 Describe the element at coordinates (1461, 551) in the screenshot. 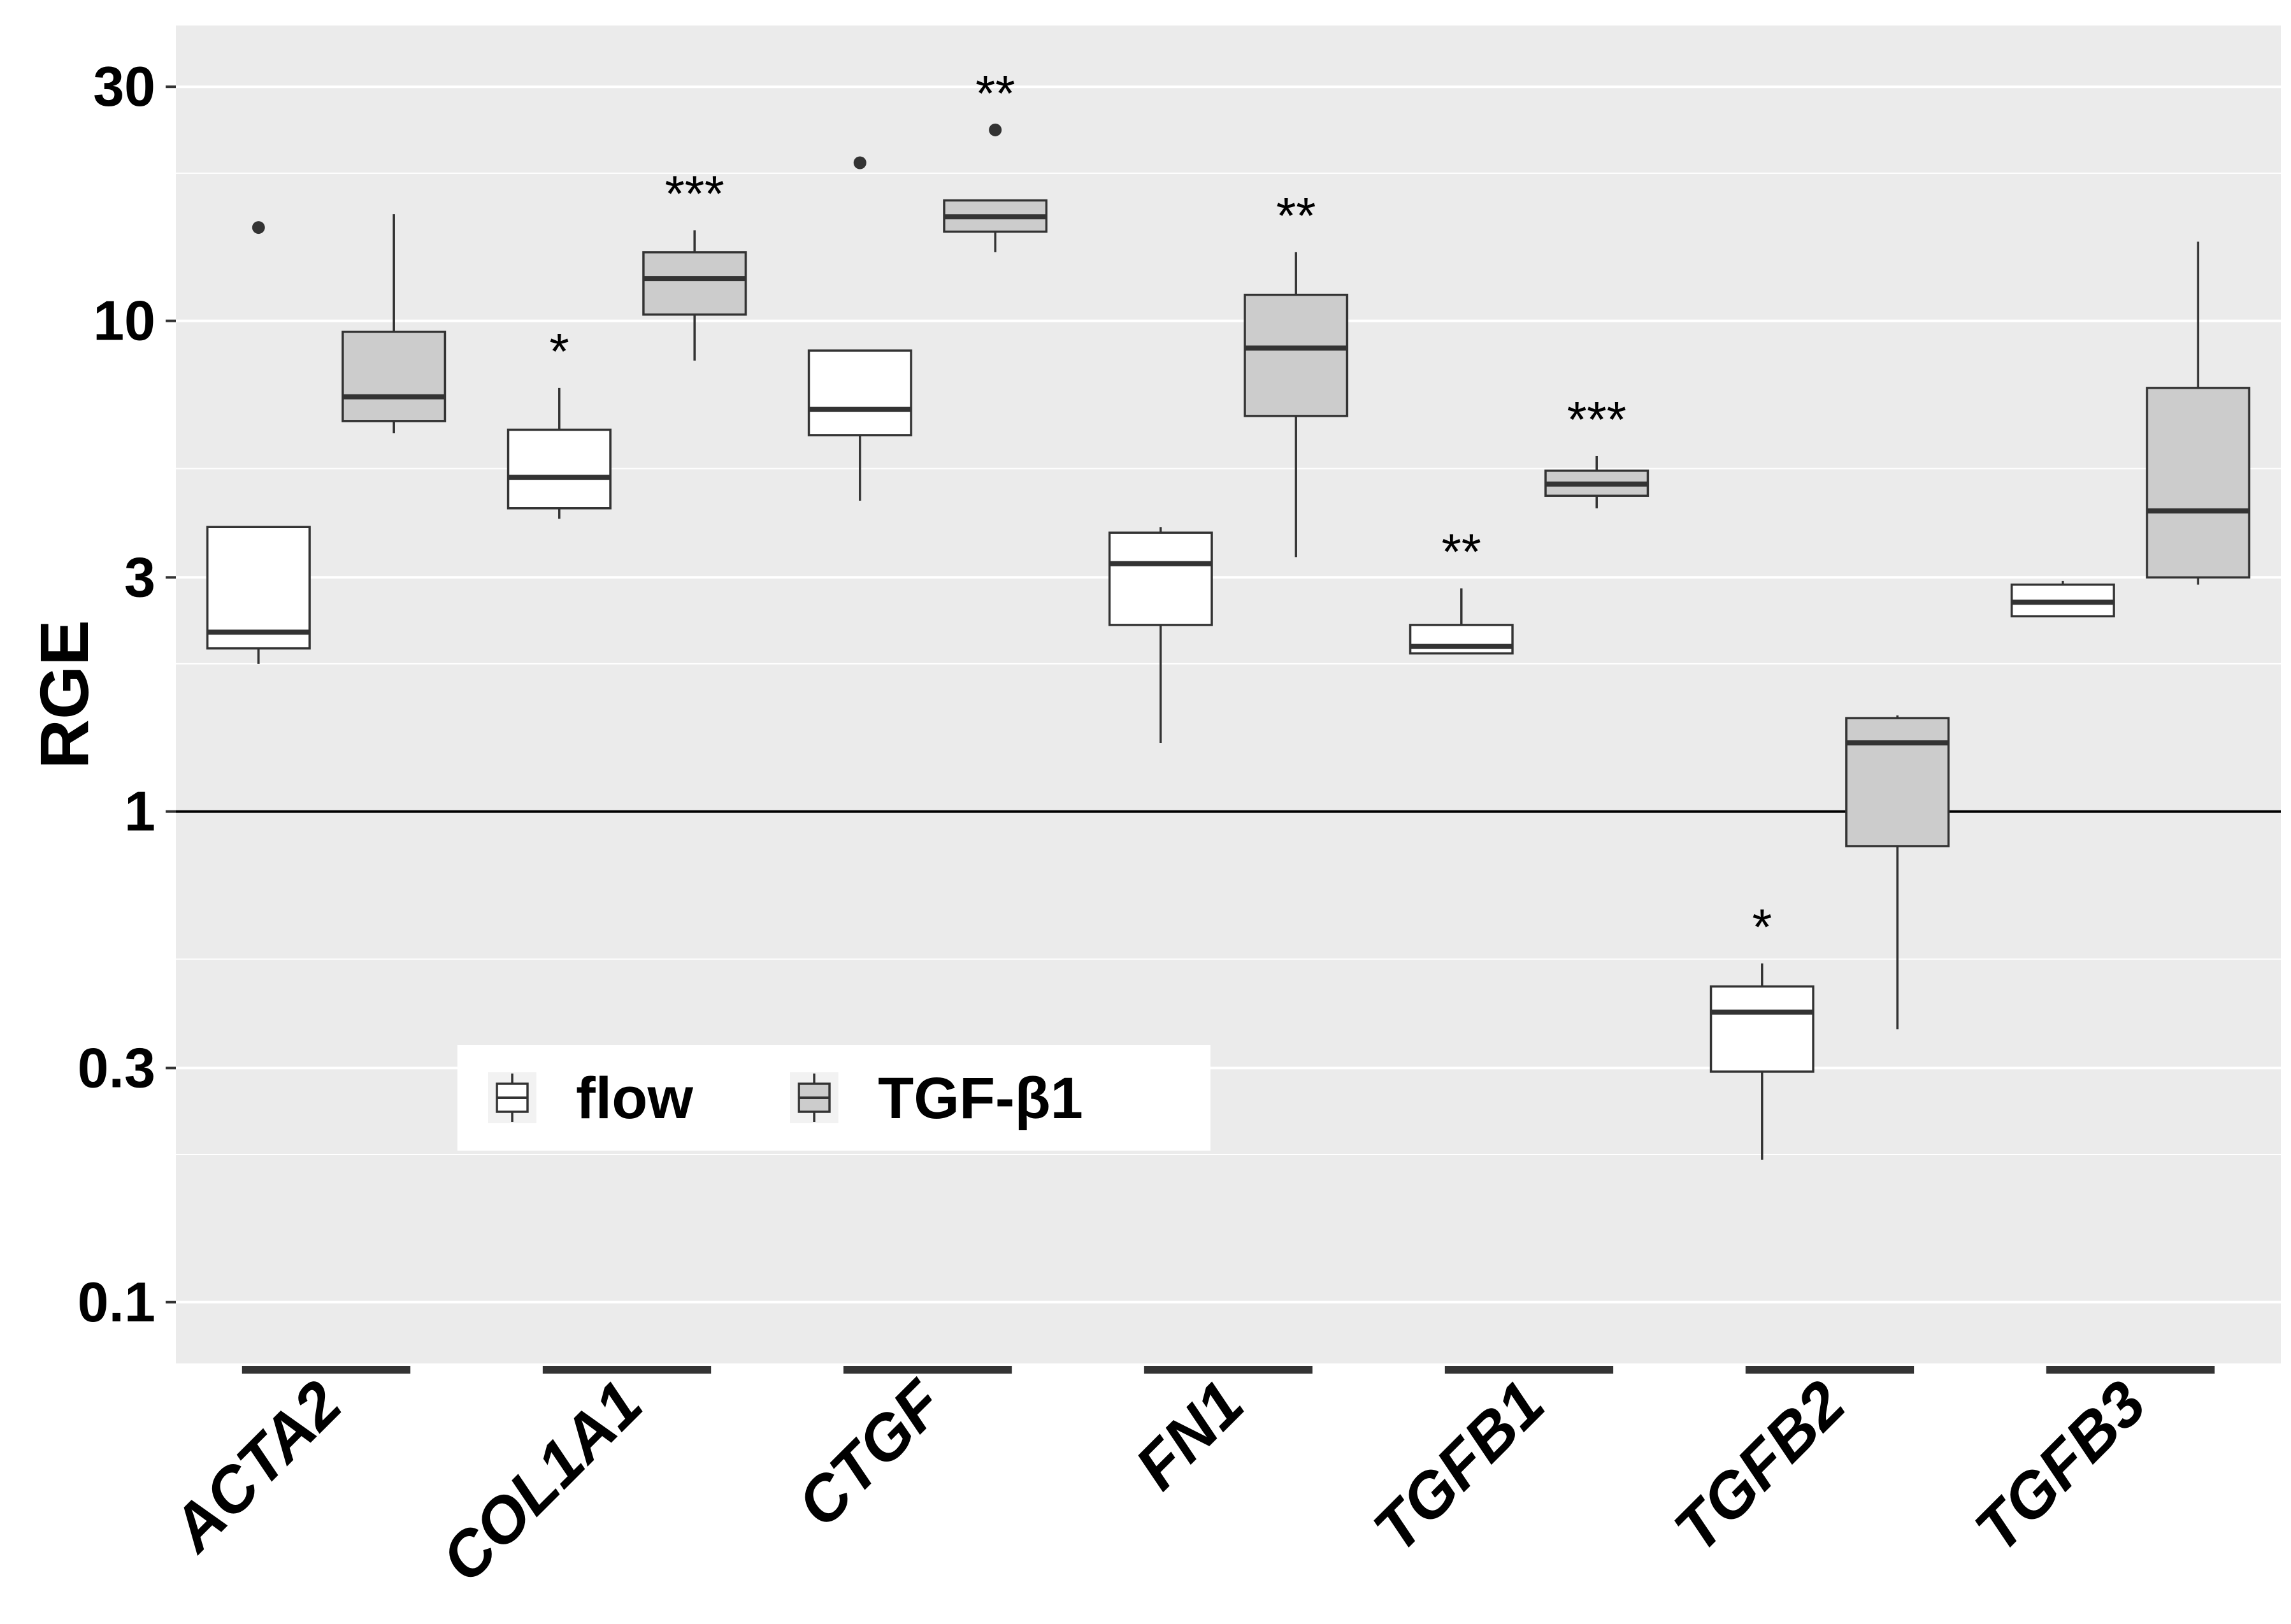

I see `significance-tgfb1-flow: **` at that location.